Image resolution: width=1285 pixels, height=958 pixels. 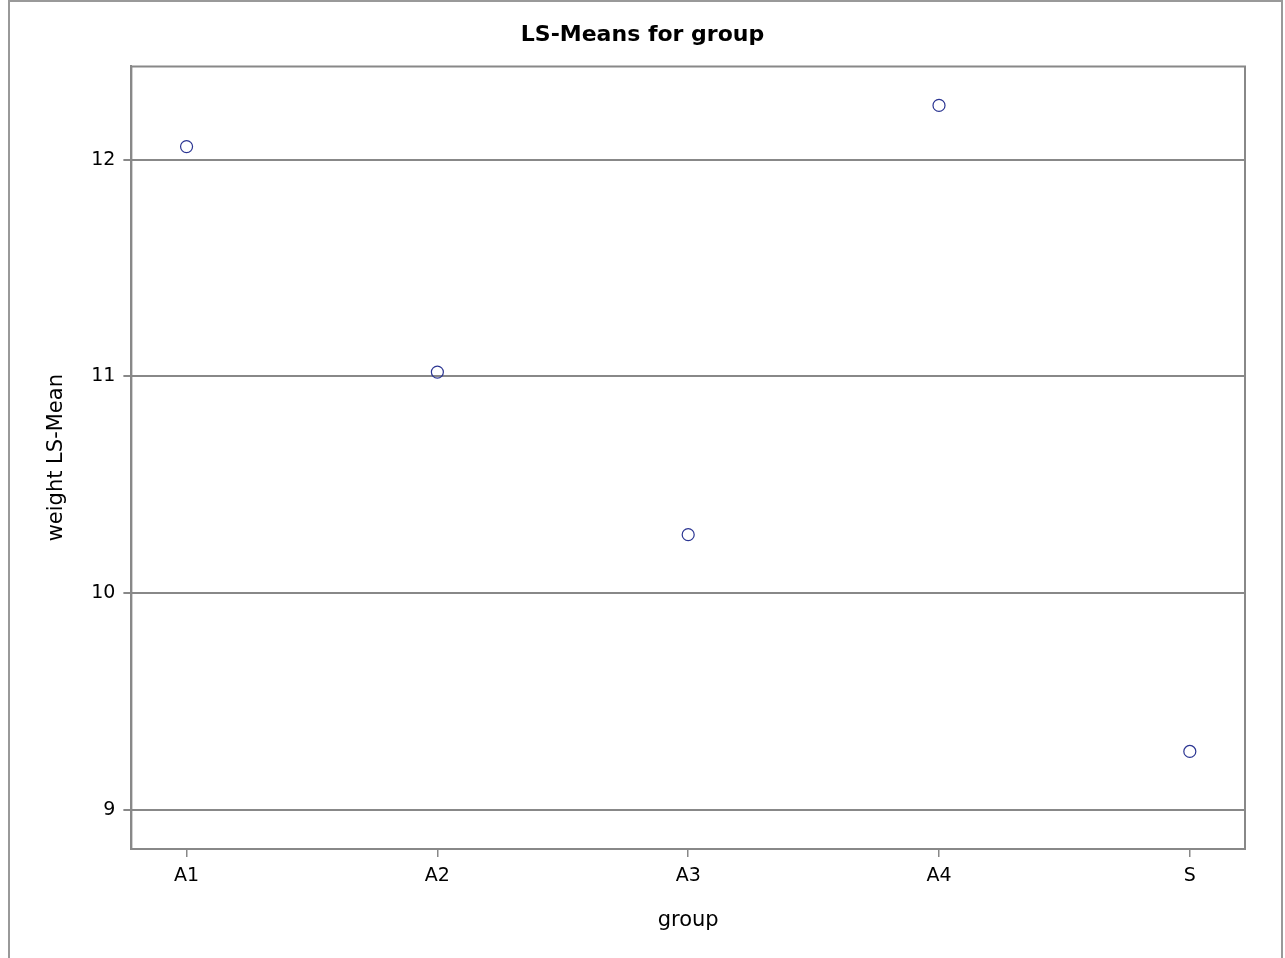 What do you see at coordinates (103, 157) in the screenshot?
I see `y-tick-label: 12` at bounding box center [103, 157].